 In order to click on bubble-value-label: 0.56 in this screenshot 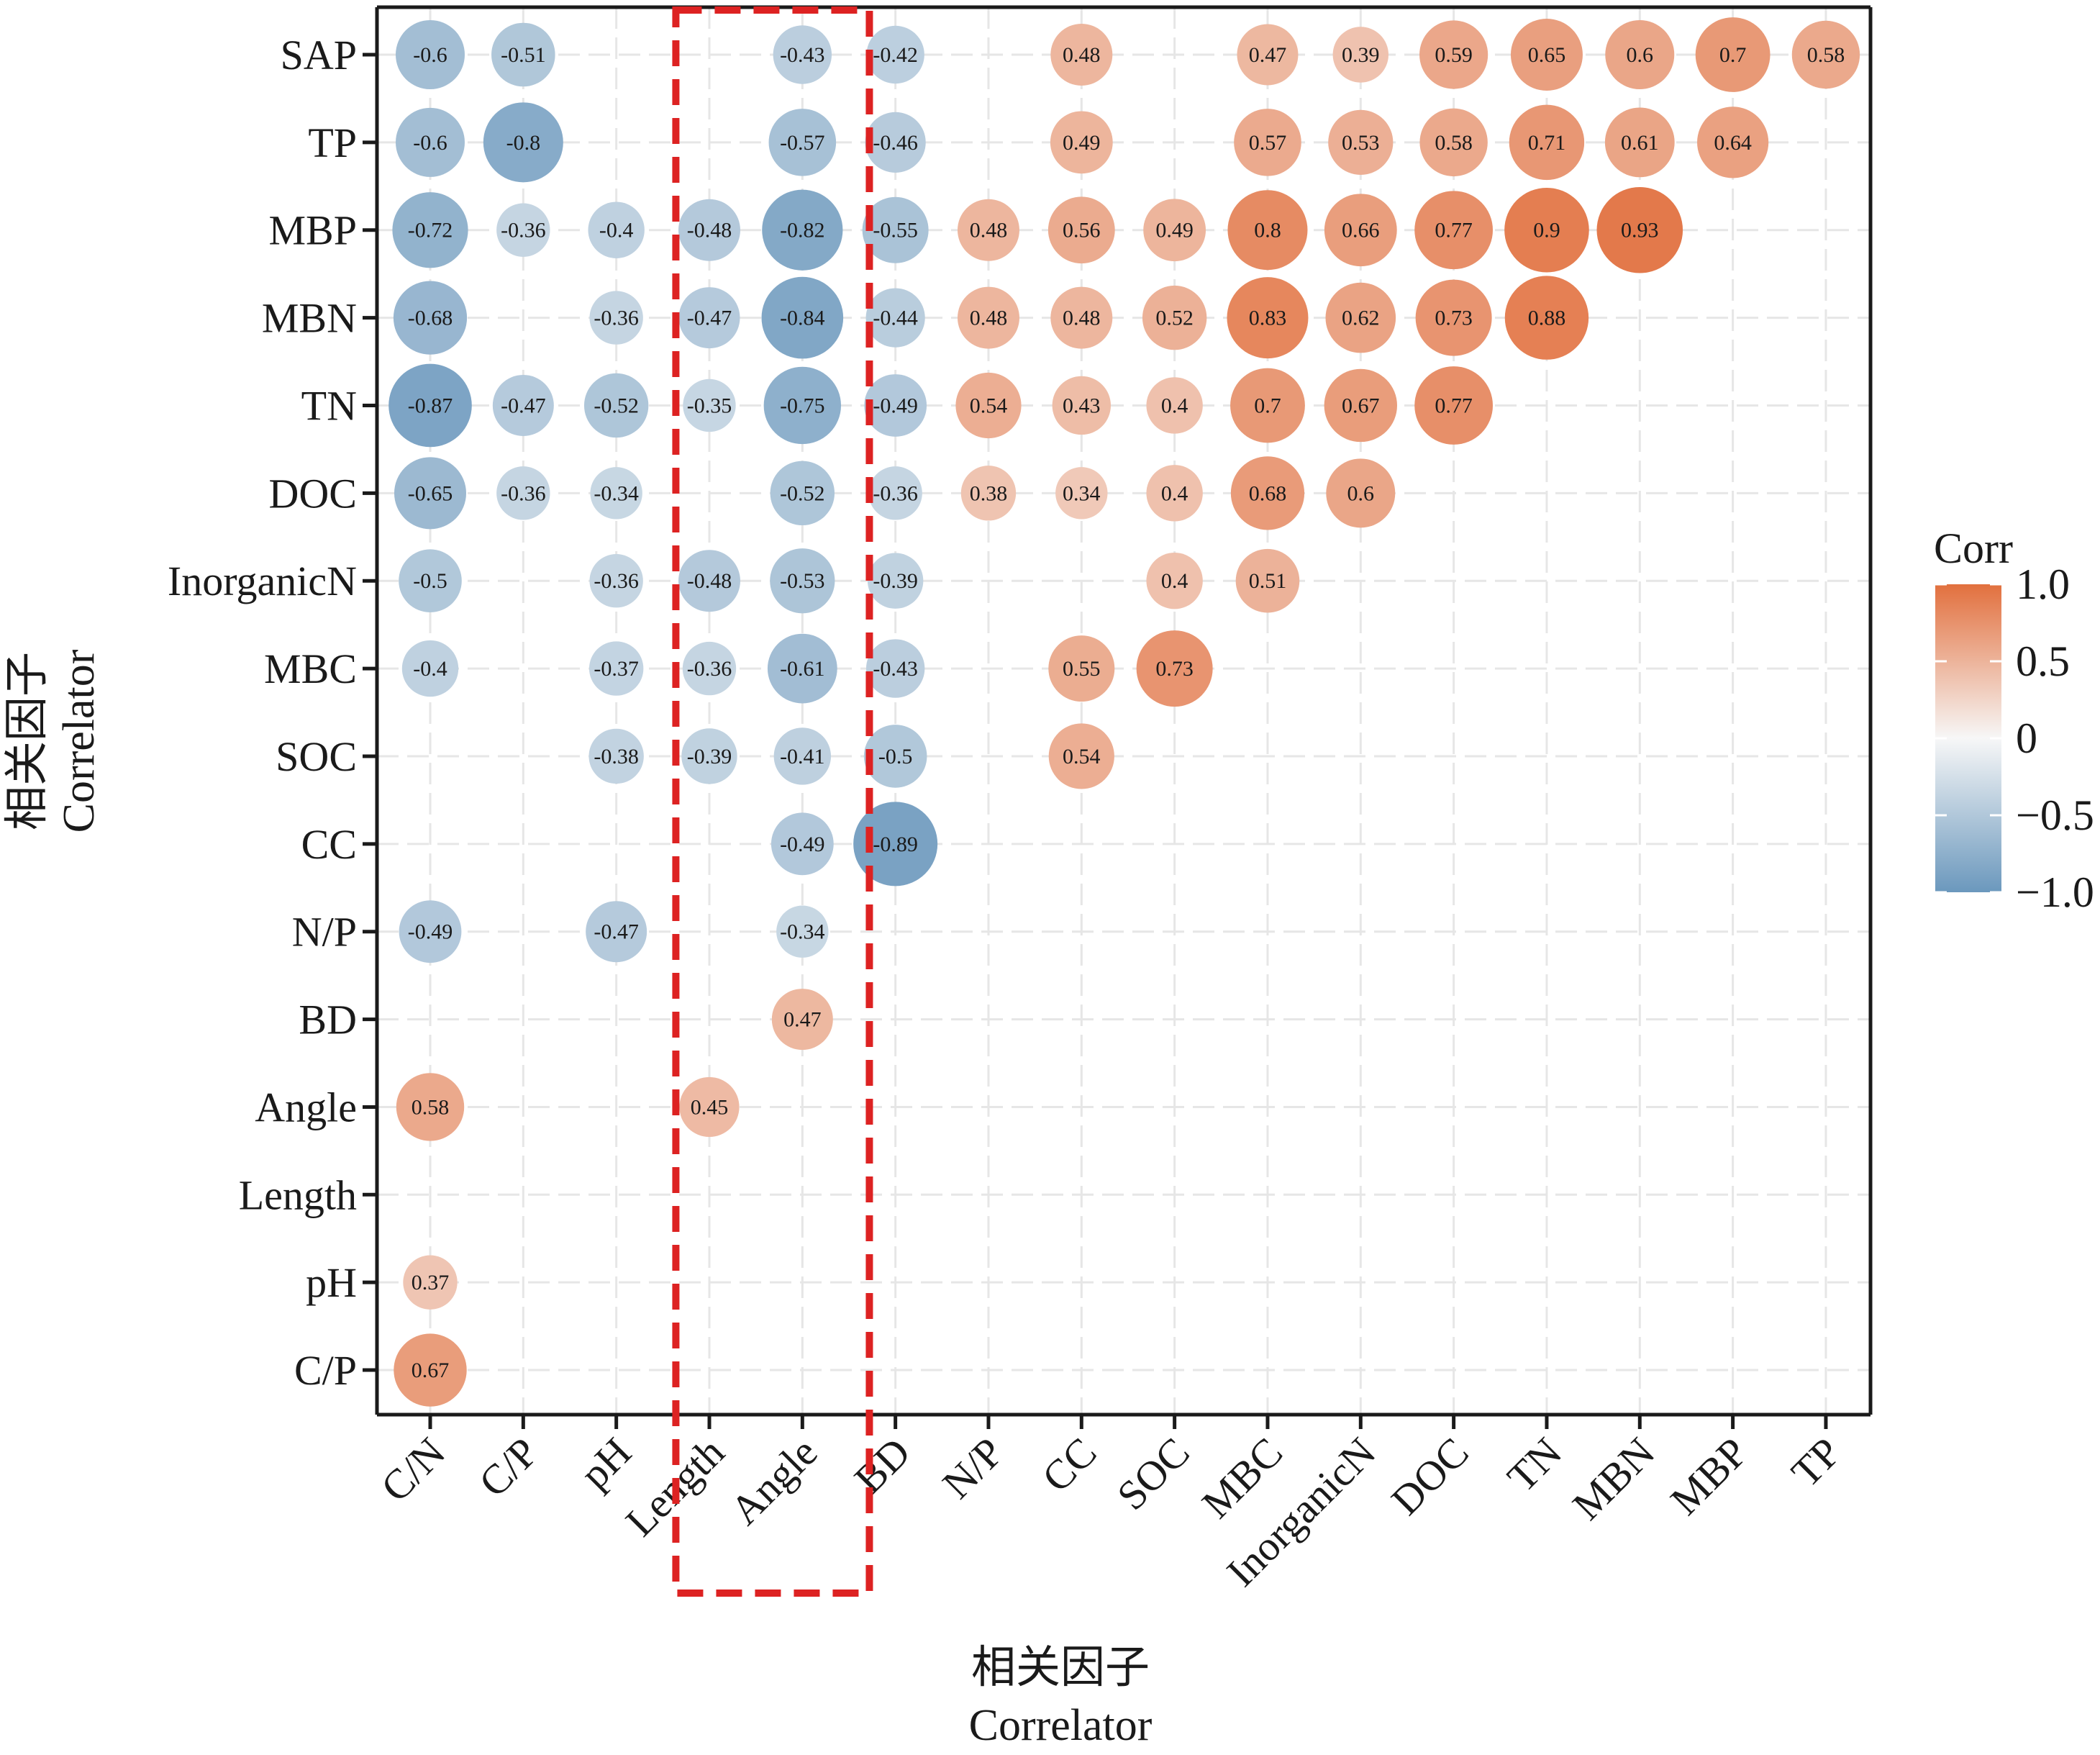, I will do `click(1082, 230)`.